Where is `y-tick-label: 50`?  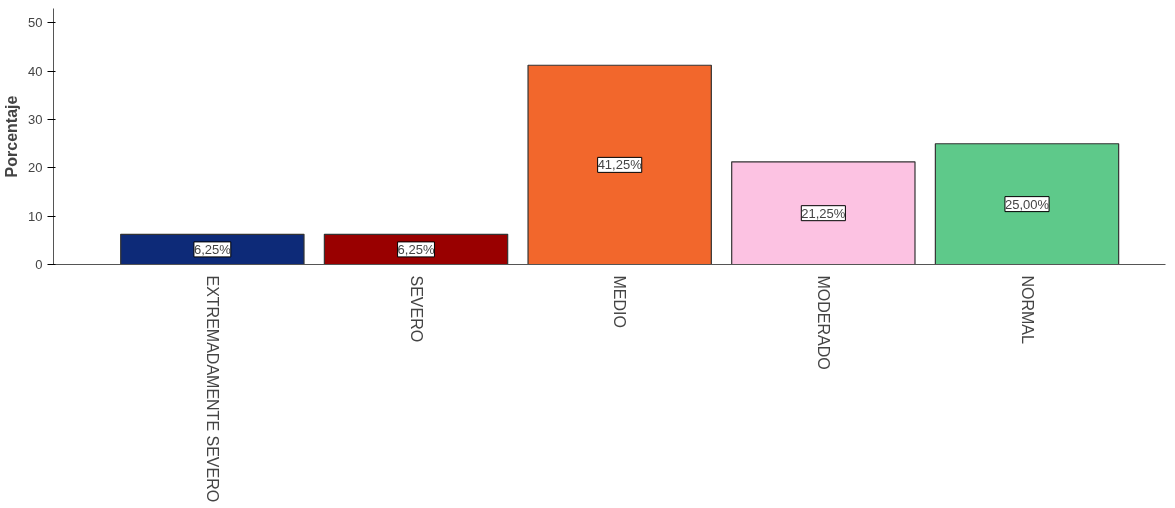
y-tick-label: 50 is located at coordinates (35, 23).